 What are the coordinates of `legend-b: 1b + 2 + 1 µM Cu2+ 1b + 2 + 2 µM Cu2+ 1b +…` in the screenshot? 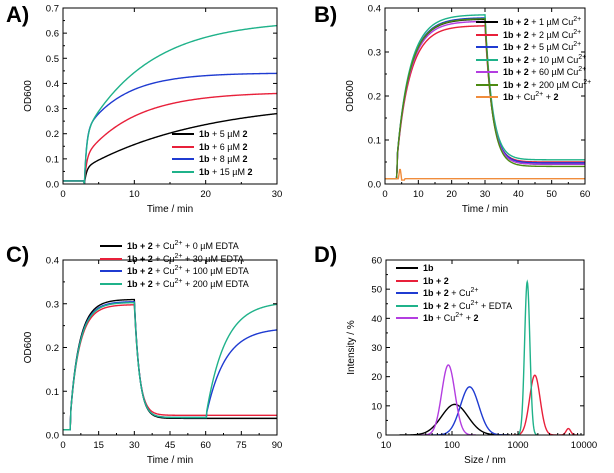 It's located at (533, 60).